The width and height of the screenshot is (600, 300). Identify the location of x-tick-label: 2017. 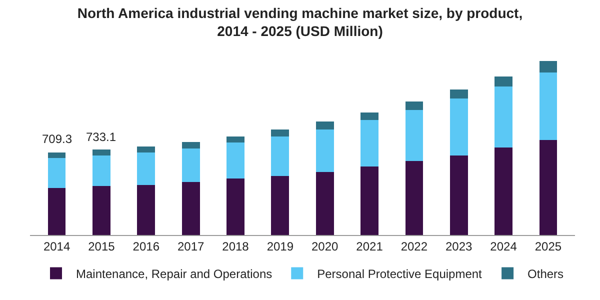
(190, 246).